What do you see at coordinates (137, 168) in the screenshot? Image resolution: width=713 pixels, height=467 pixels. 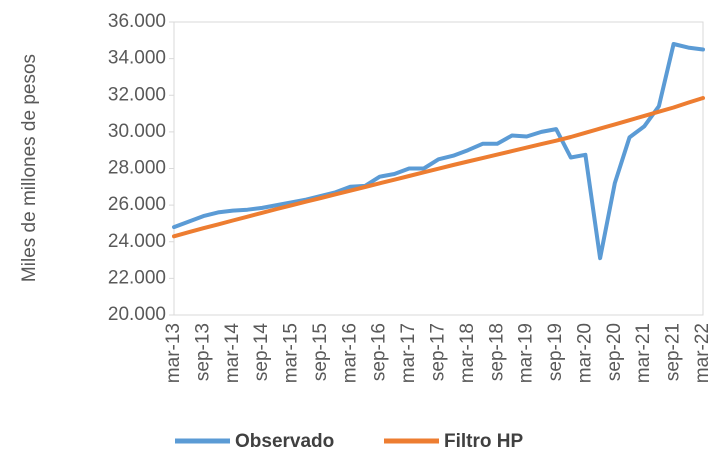 I see `y-tick-label: 28.000` at bounding box center [137, 168].